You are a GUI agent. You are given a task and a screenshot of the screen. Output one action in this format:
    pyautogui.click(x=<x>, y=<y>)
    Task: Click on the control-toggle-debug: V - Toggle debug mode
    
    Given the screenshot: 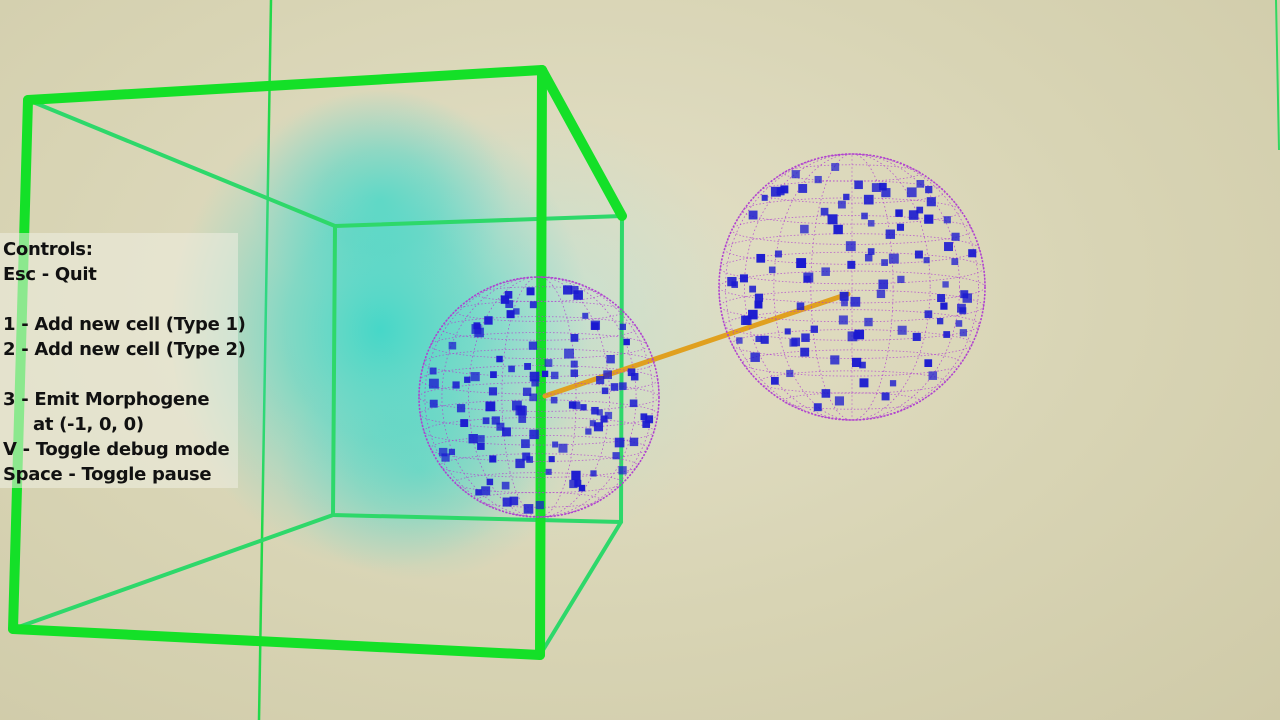 What is the action you would take?
    pyautogui.click(x=116, y=449)
    